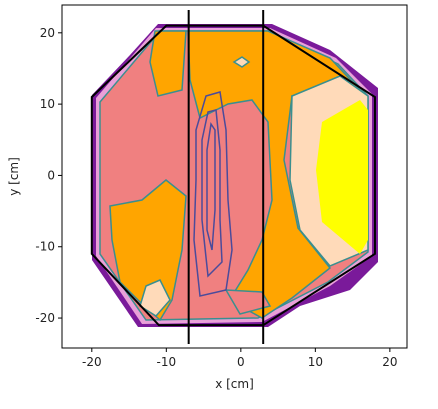 The image size is (438, 409). Describe the element at coordinates (342, 177) in the screenshot. I see `contour-yellow` at that location.